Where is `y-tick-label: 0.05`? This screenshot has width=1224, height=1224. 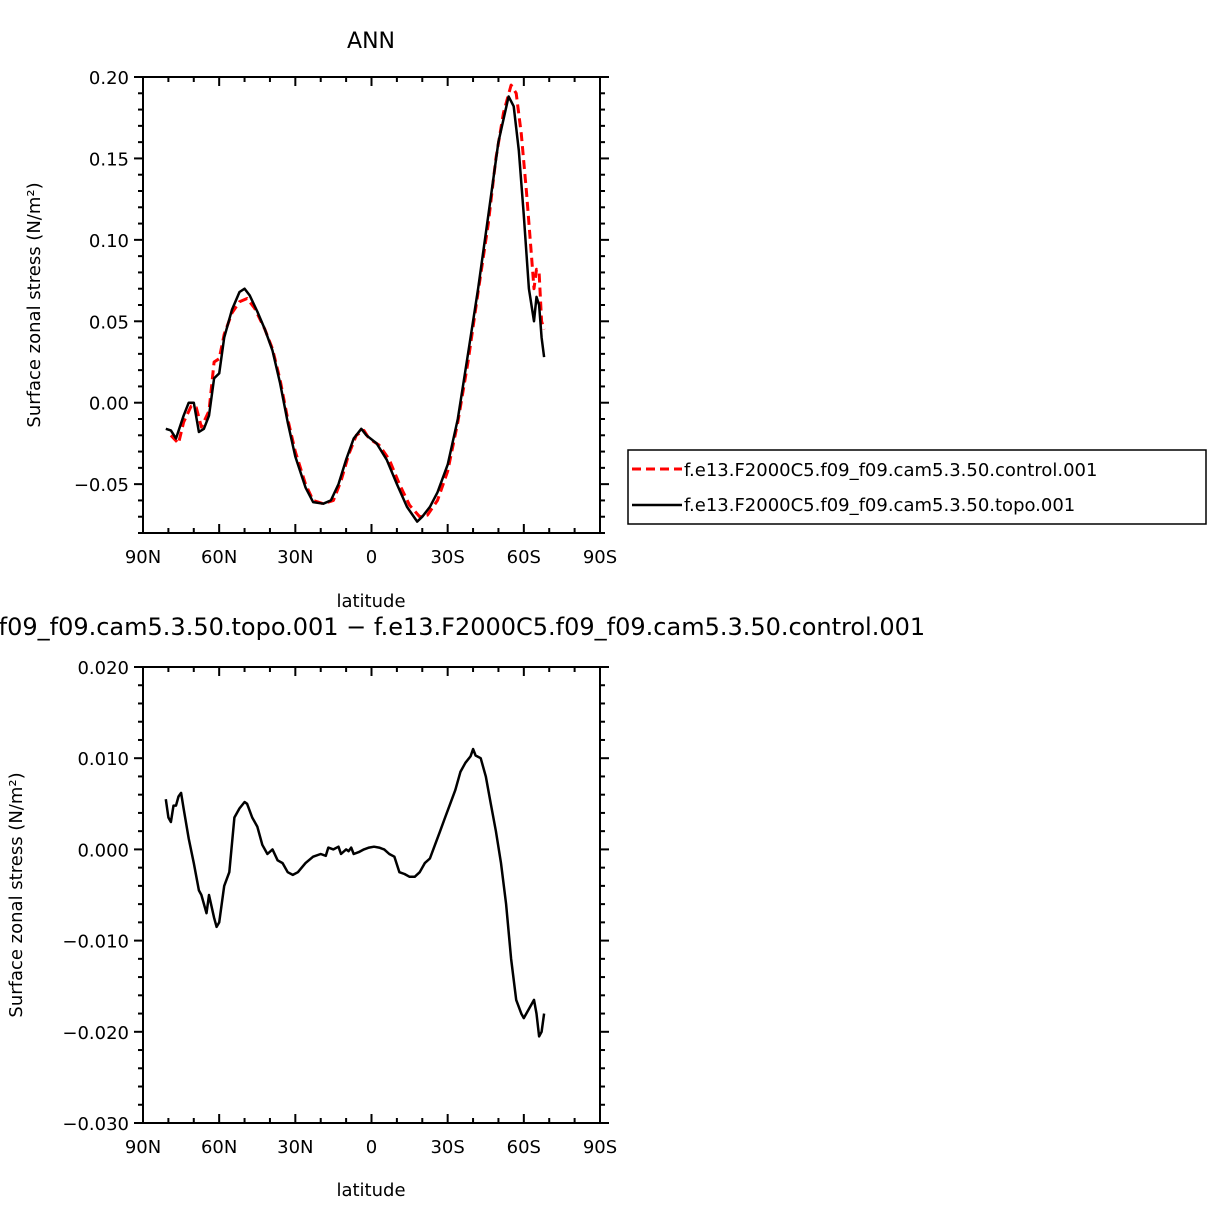
y-tick-label: 0.05 is located at coordinates (109, 322).